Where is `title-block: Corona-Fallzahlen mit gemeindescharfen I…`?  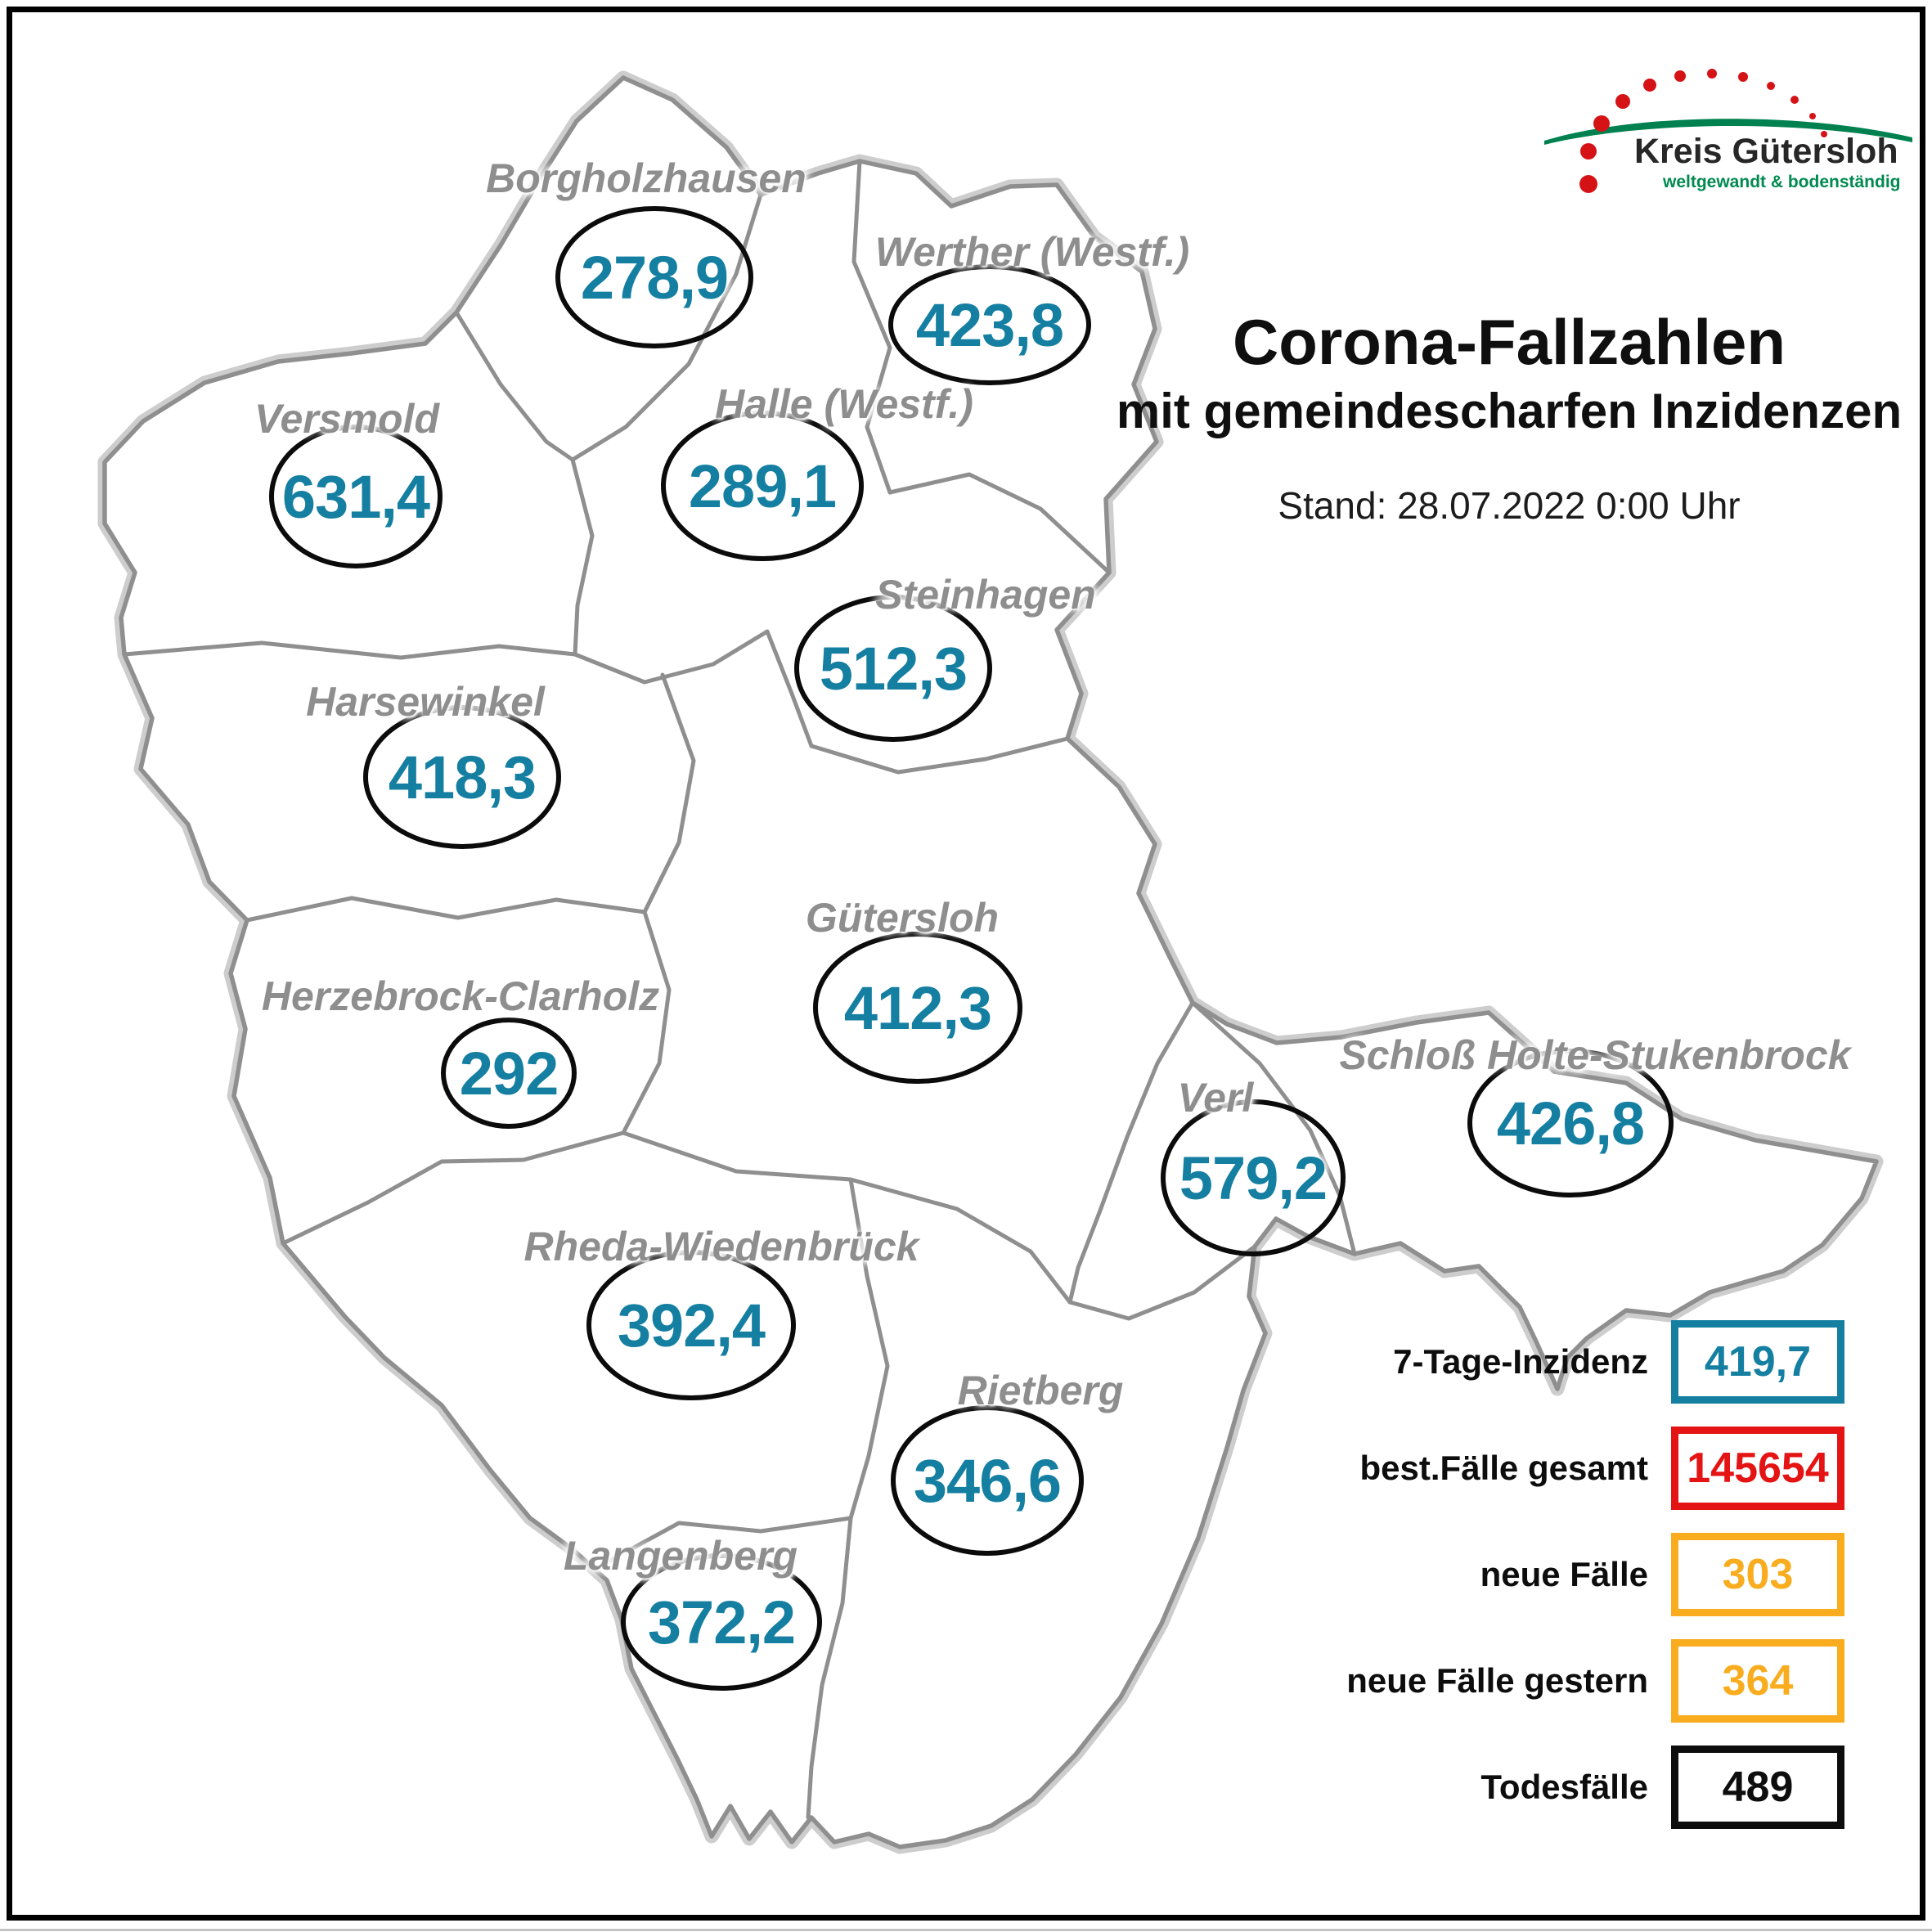
title-block: Corona-Fallzahlen mit gemeindescharfen I… is located at coordinates (1509, 417).